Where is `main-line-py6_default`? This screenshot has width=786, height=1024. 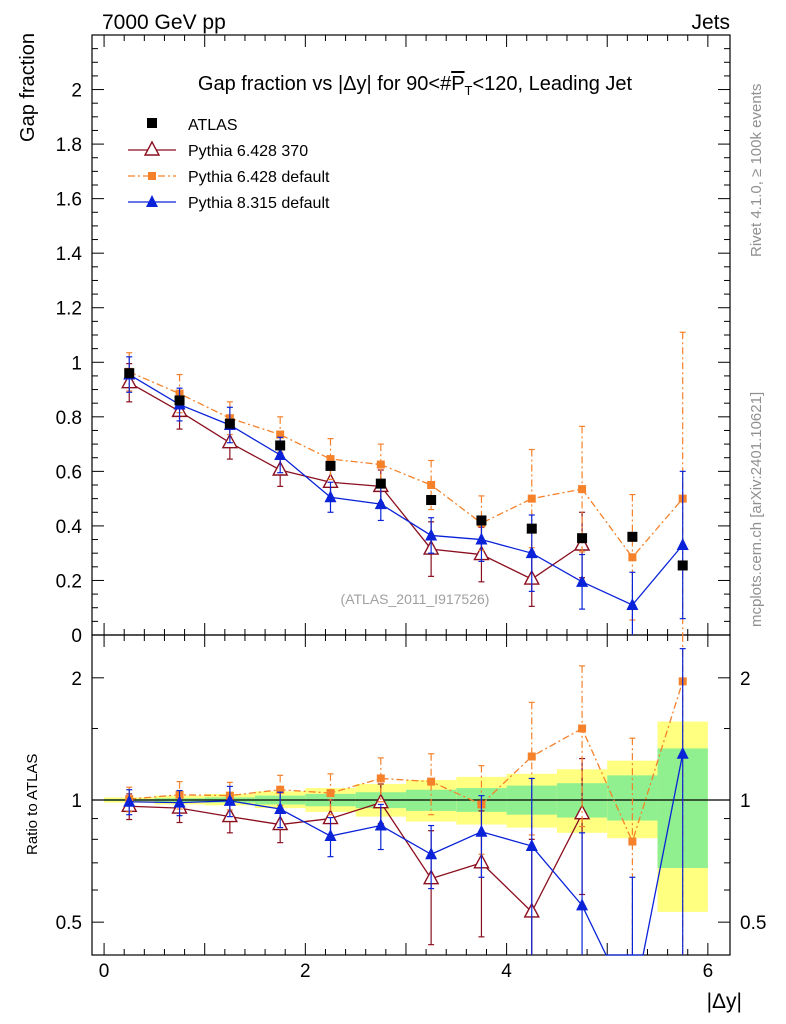
main-line-py6_default is located at coordinates (406, 465).